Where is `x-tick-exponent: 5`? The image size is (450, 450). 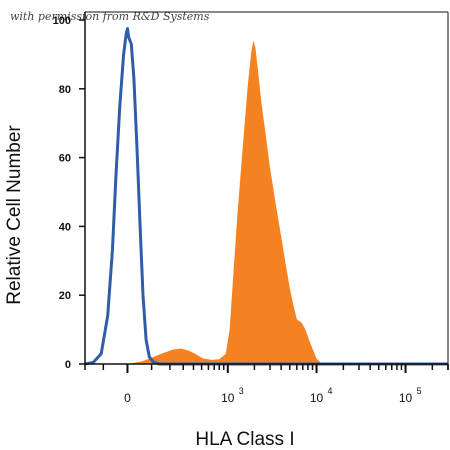
x-tick-exponent: 5 is located at coordinates (419, 391).